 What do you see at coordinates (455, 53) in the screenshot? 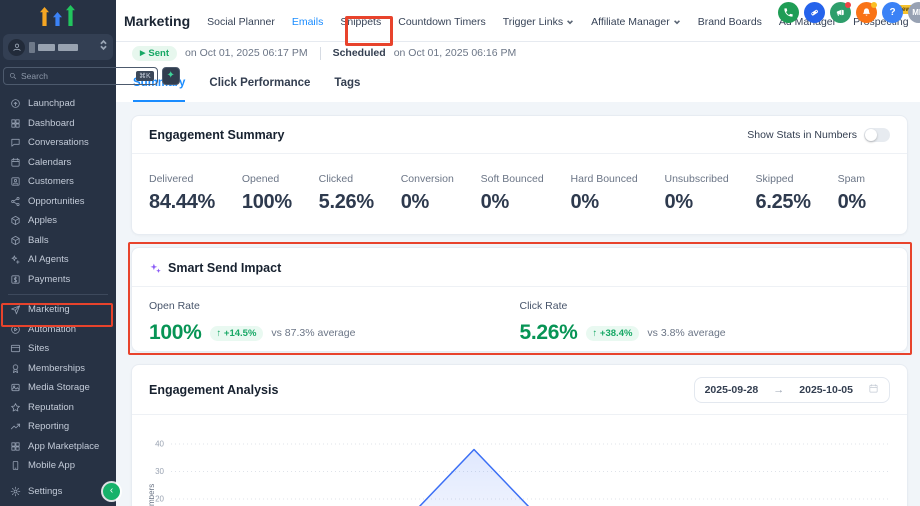
I see `scheduled-time: on Oct 01, 2025 06:16 PM` at bounding box center [455, 53].